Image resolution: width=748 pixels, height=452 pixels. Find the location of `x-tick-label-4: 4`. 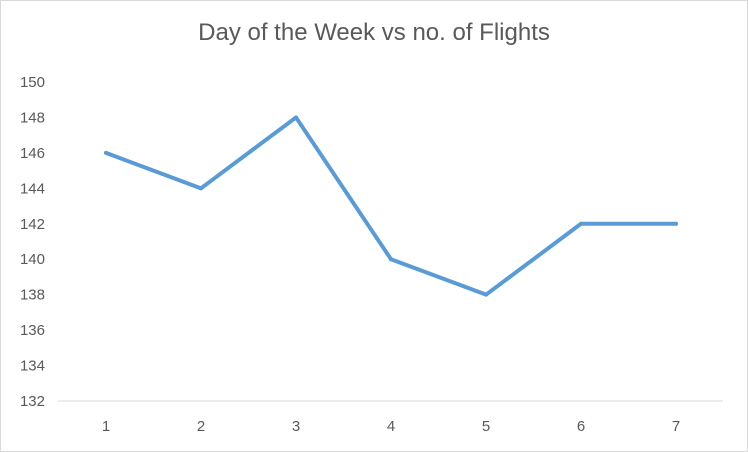

x-tick-label-4: 4 is located at coordinates (391, 426).